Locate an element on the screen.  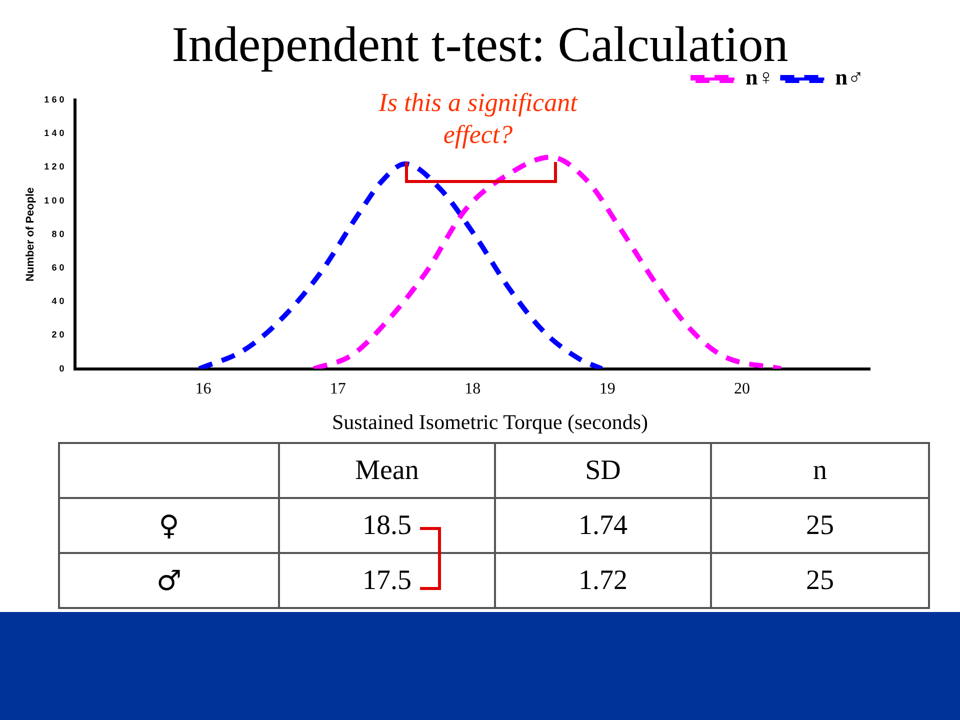
y-tick-label: 0 is located at coordinates (61, 368).